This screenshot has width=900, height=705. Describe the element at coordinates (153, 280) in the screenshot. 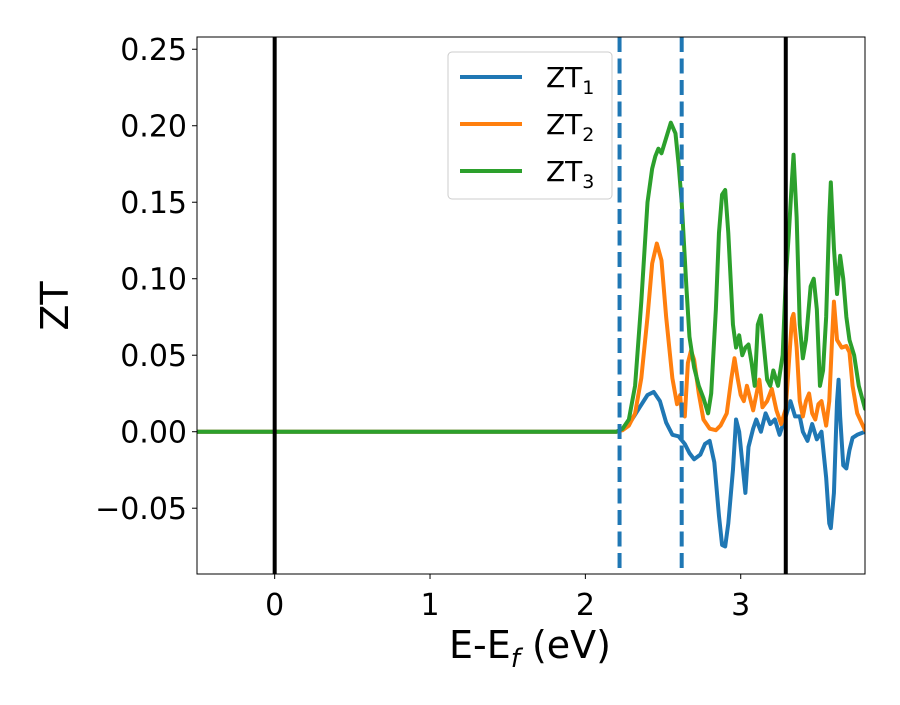

I see `y-tick-label: 0.10` at that location.